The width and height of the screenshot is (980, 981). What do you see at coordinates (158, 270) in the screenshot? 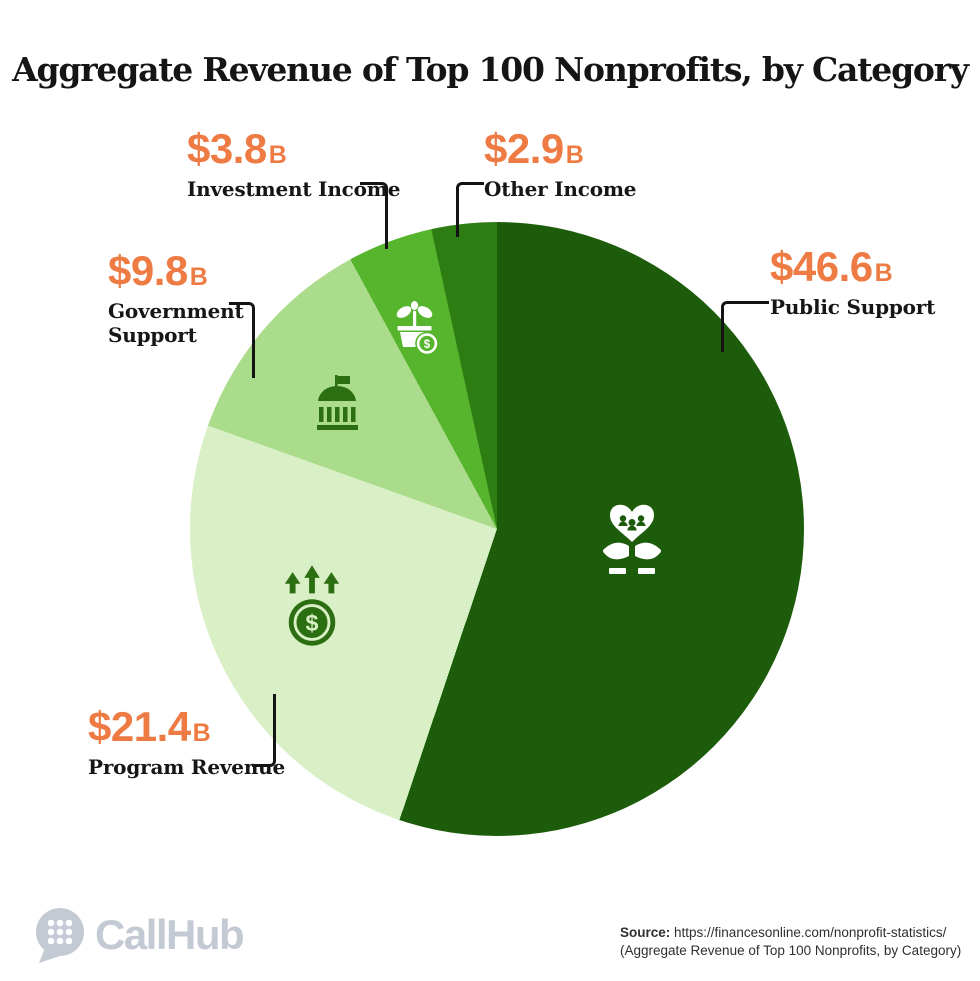
I see `slice-value: $9.8B` at bounding box center [158, 270].